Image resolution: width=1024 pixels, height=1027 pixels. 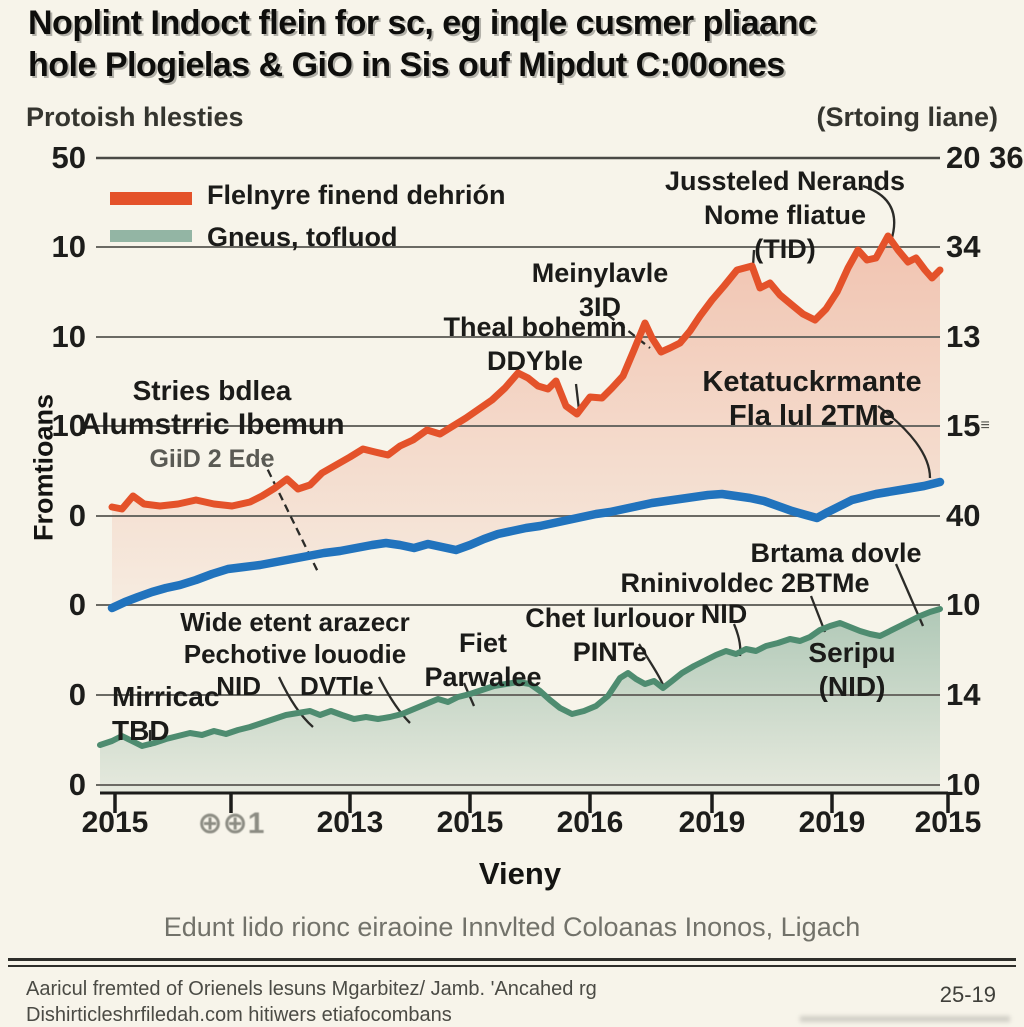 What do you see at coordinates (356, 195) in the screenshot?
I see `legend-label-orange: Flelnyre finend dehrión` at bounding box center [356, 195].